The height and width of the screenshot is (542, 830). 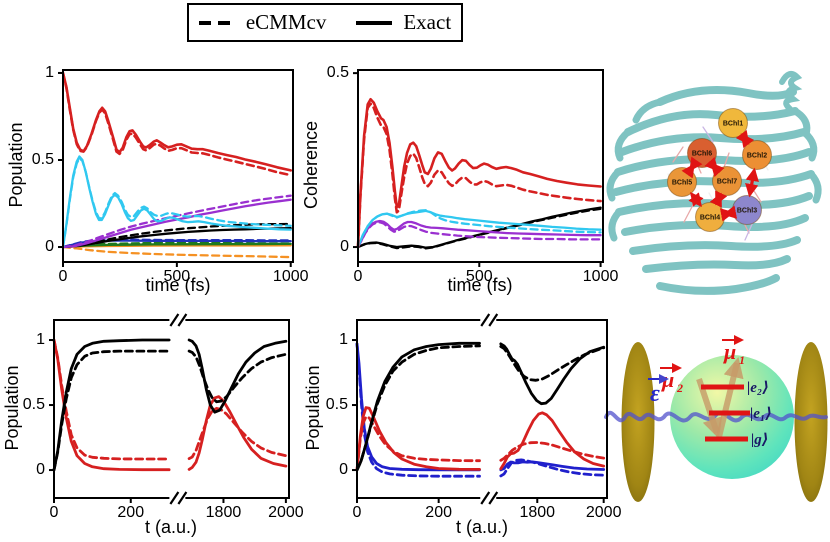 I want to click on mu1-label: μ 1, so click(x=733, y=351).